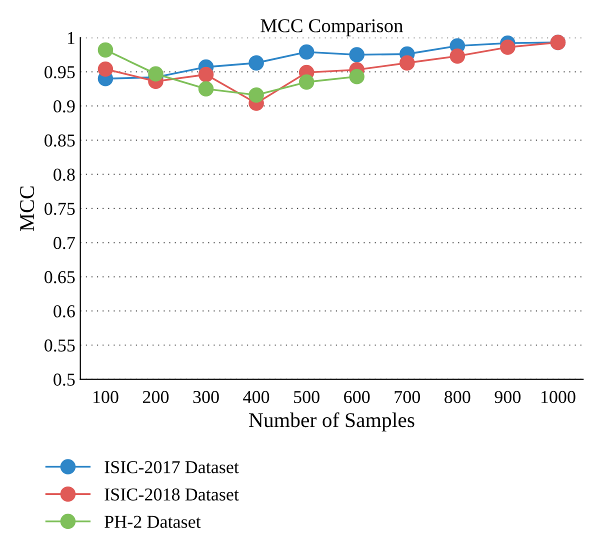 Image resolution: width=595 pixels, height=538 pixels. I want to click on y-tick-label: 0.65, so click(59, 277).